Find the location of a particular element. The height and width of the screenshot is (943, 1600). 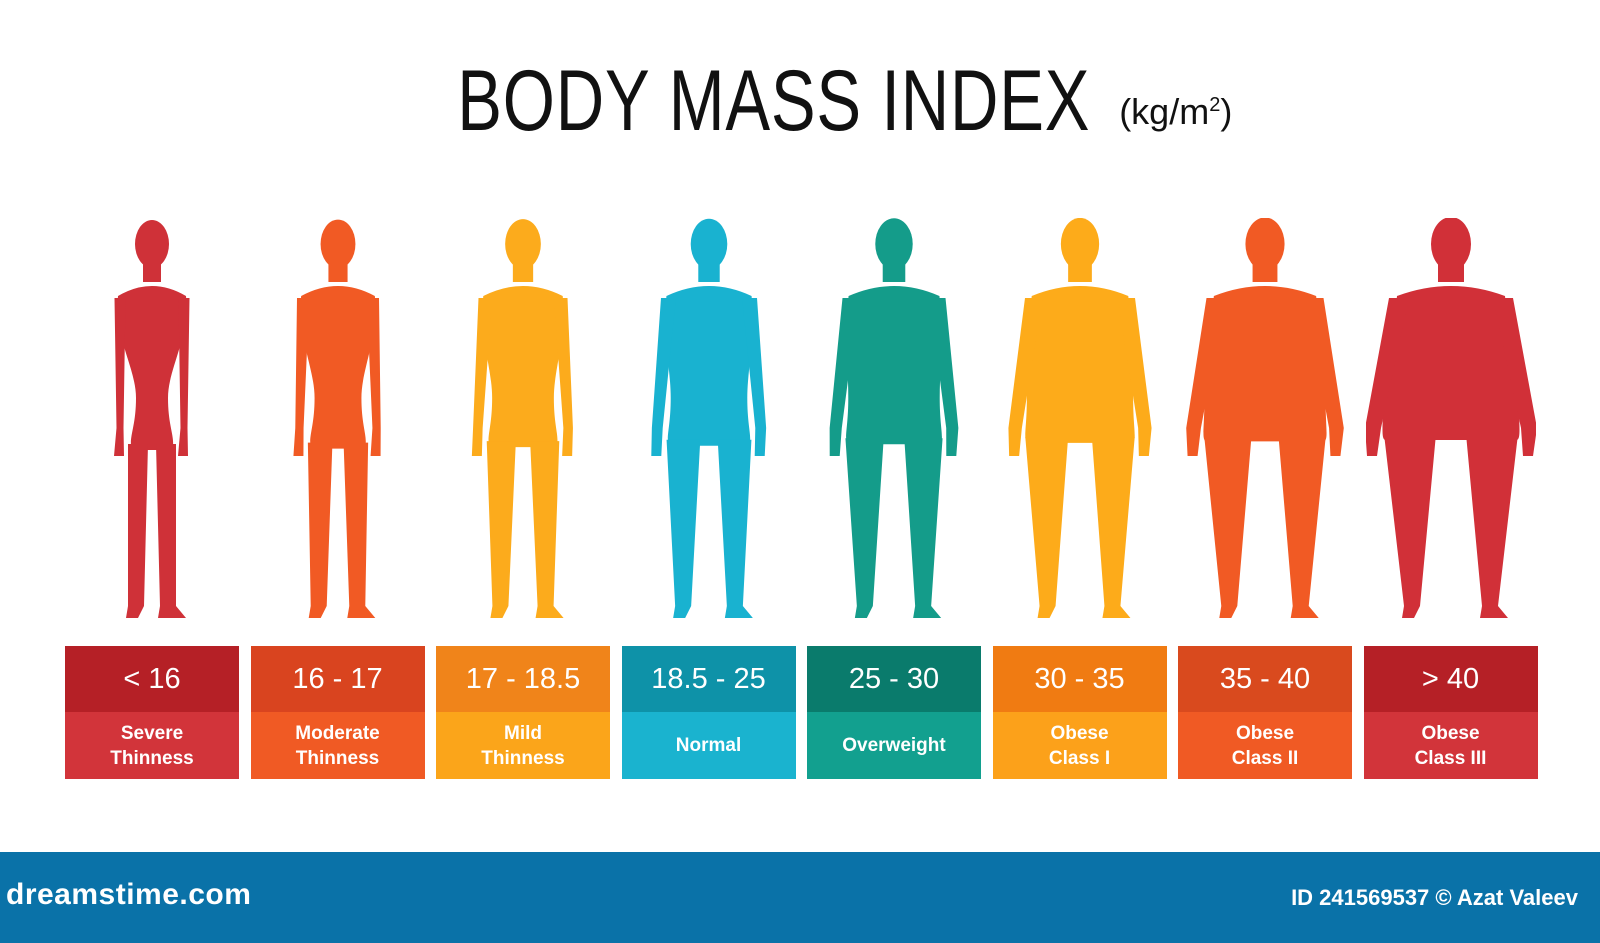

bmi-category-label: Severe Thinness is located at coordinates (152, 745).